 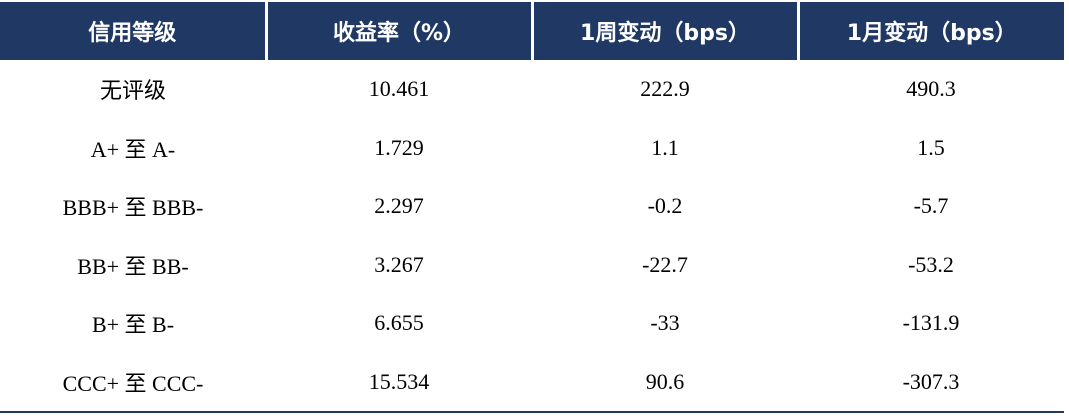 What do you see at coordinates (133, 325) in the screenshot?
I see `table-cell: B+ 至 B-` at bounding box center [133, 325].